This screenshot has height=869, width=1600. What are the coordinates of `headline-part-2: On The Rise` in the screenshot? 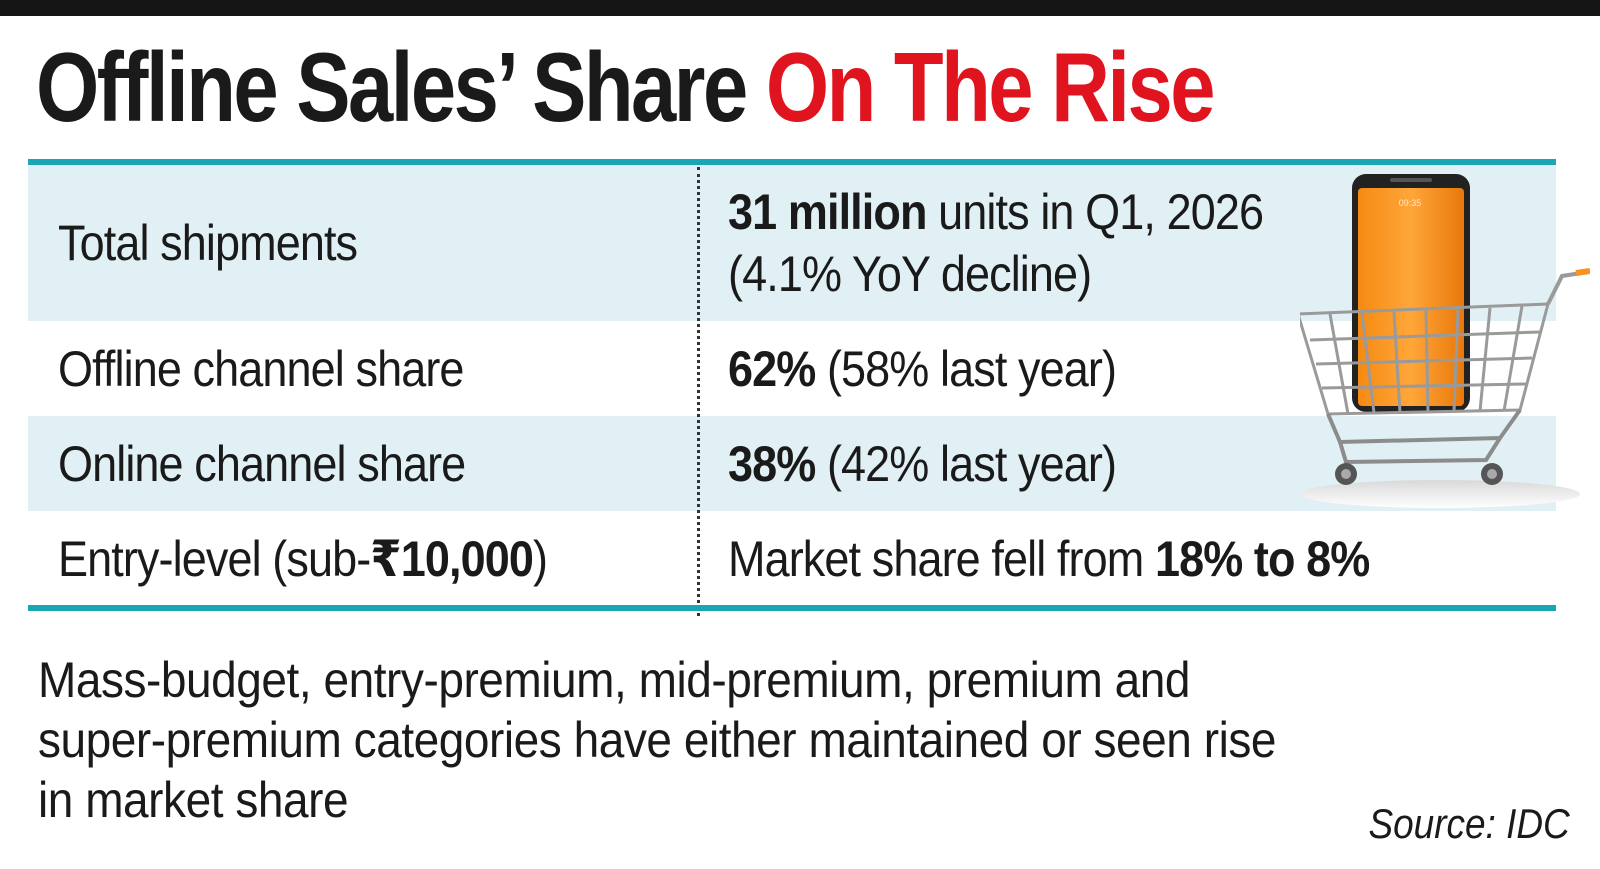 It's located at (990, 87).